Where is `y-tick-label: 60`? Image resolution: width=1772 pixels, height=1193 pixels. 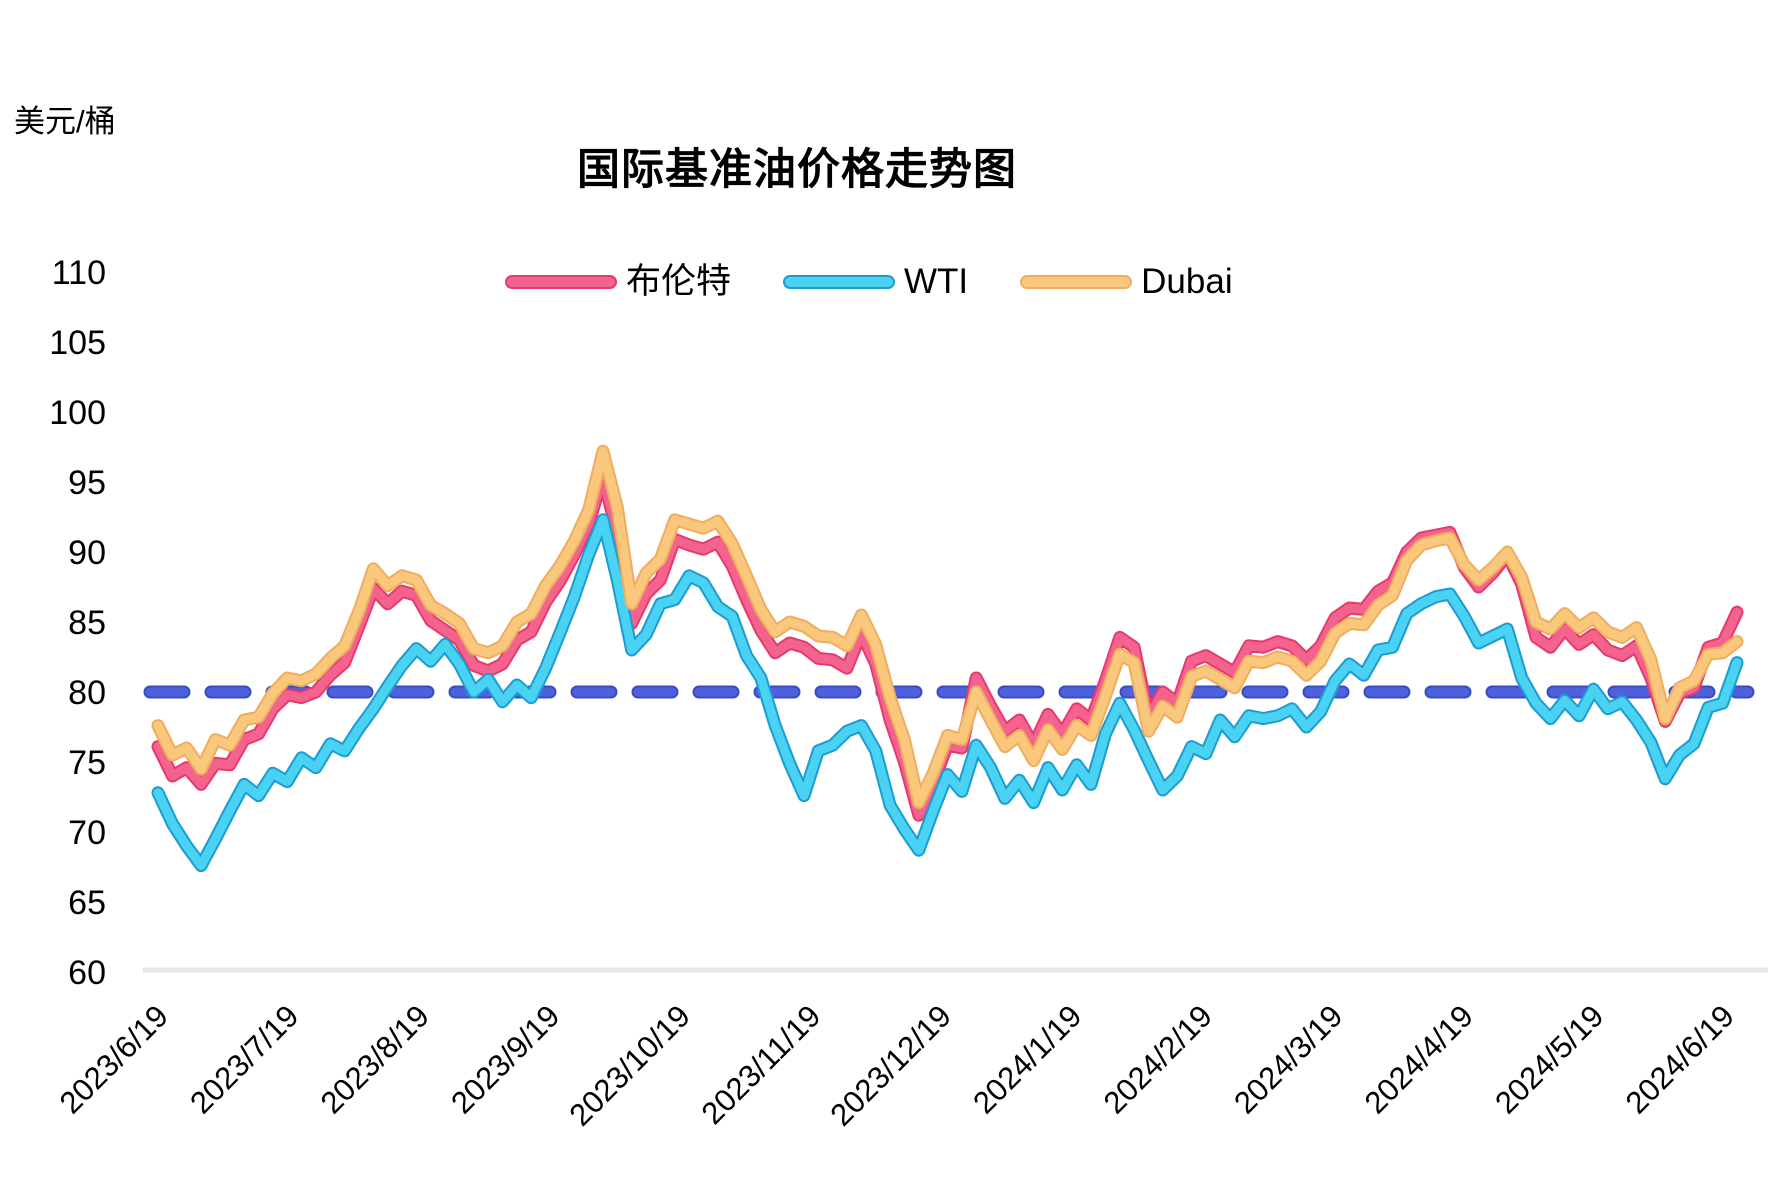
y-tick-label: 60 is located at coordinates (87, 973).